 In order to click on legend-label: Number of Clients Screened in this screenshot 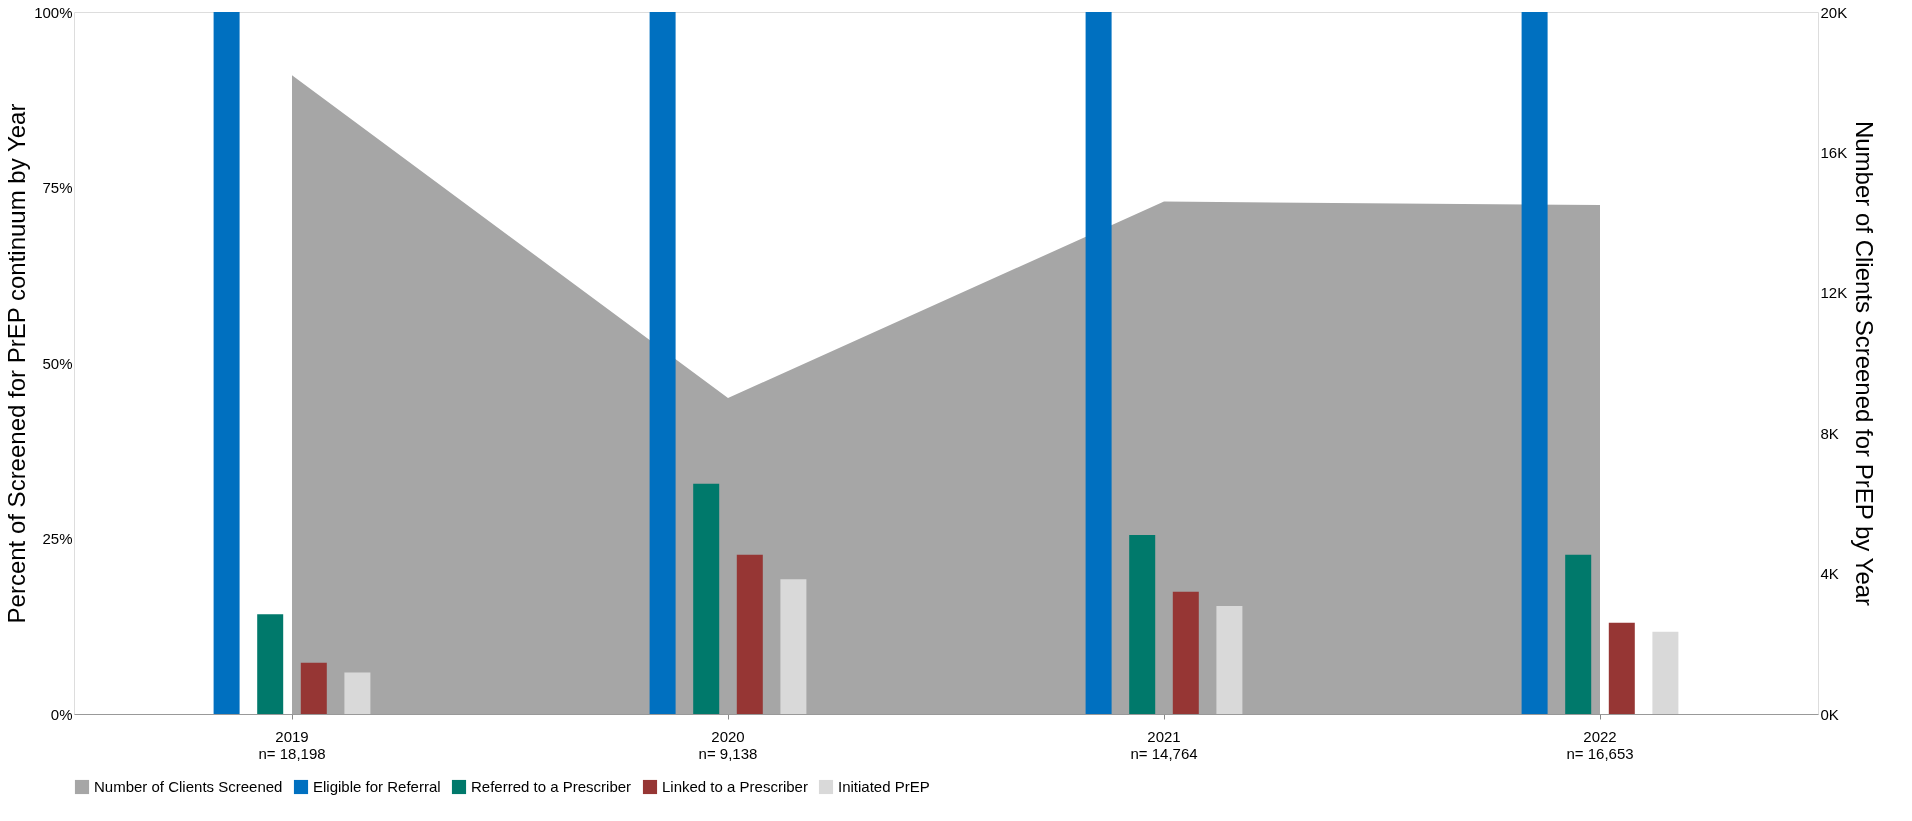, I will do `click(188, 786)`.